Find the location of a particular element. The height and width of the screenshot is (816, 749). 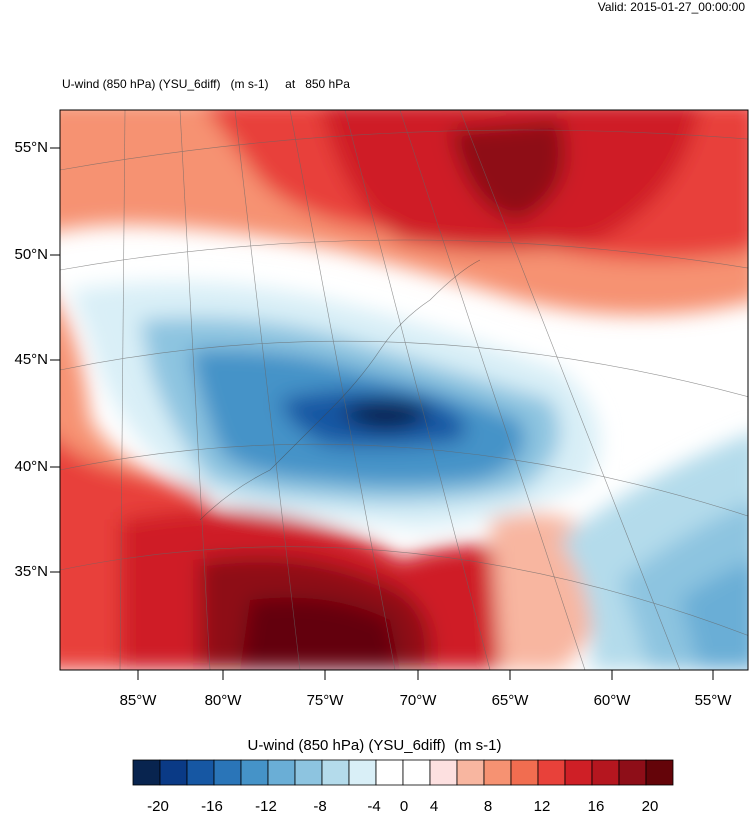

lon-label-65: 65°W is located at coordinates (510, 700).